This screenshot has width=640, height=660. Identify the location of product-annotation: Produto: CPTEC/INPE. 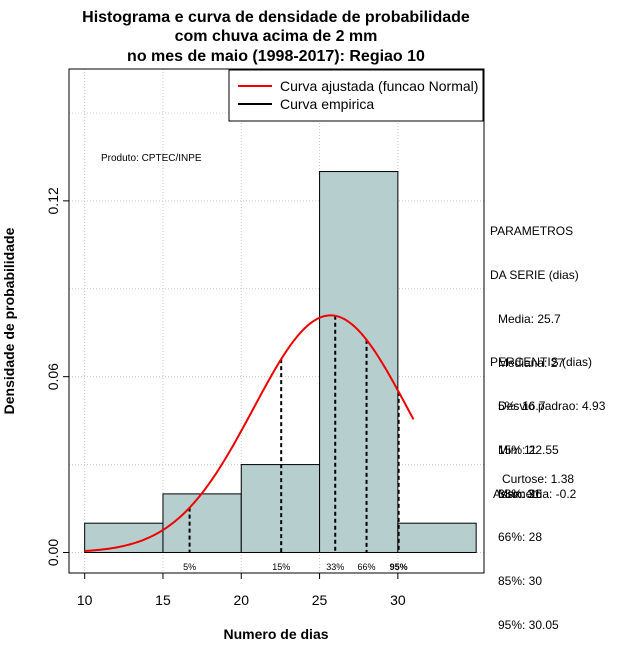
(151, 158).